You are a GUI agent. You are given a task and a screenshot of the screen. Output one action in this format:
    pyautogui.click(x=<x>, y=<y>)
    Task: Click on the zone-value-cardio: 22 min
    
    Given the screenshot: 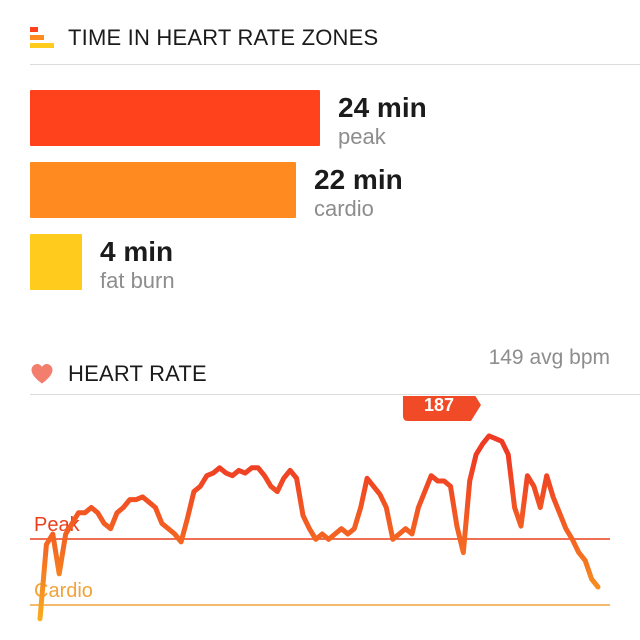 What is the action you would take?
    pyautogui.click(x=358, y=179)
    